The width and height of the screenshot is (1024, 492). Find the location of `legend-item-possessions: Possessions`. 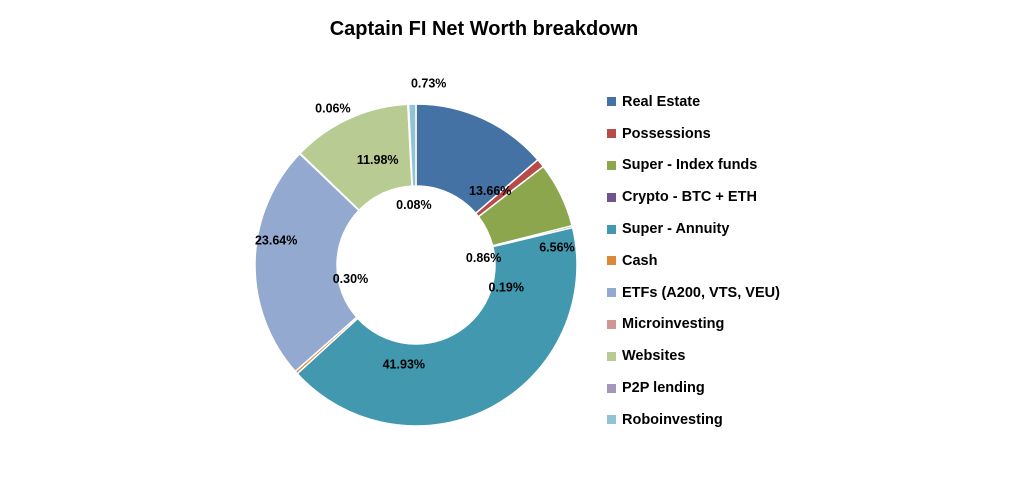

legend-item-possessions: Possessions is located at coordinates (693, 134).